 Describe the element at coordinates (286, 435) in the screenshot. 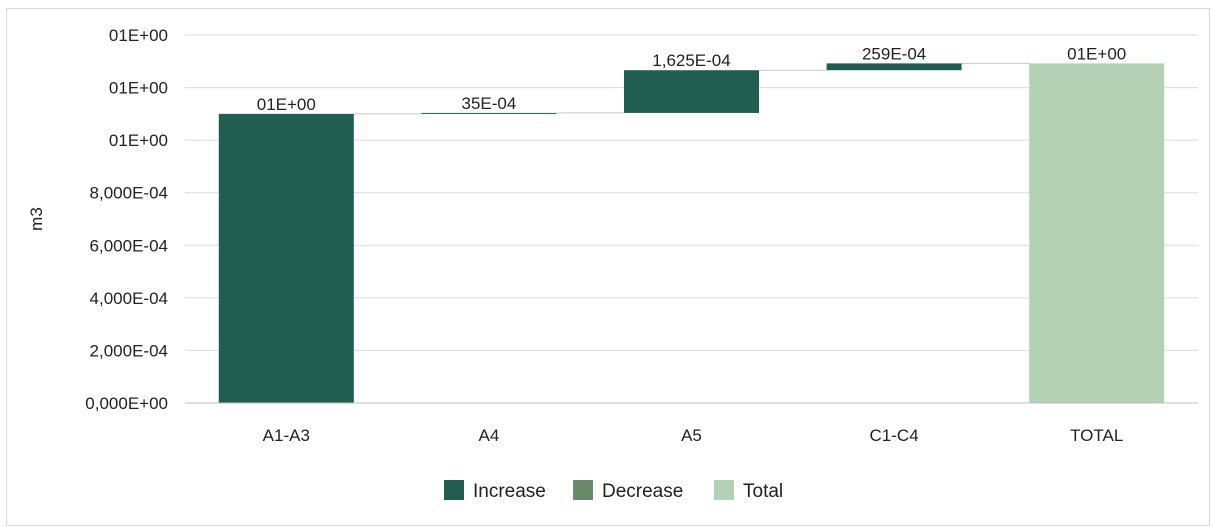

I see `x-tick-label: A1-A3` at that location.